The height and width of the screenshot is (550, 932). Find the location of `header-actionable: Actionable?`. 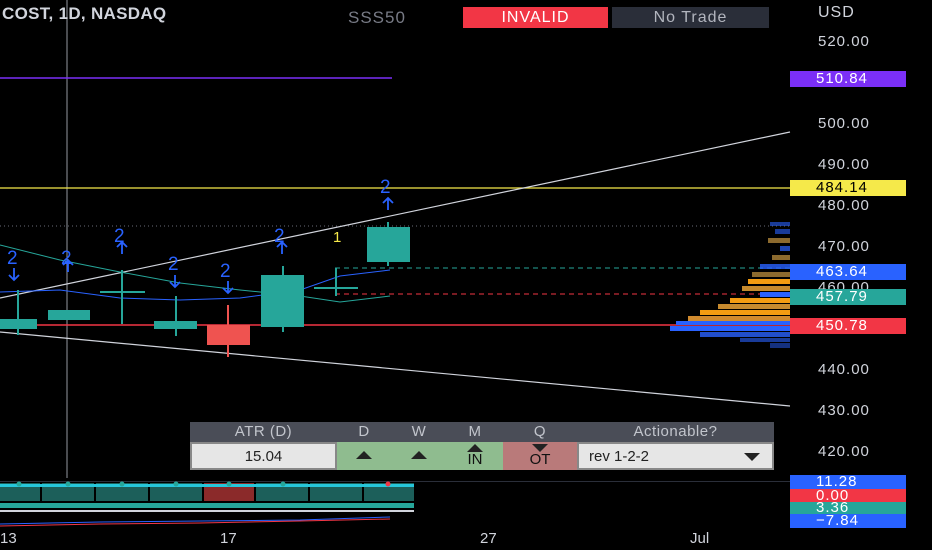

header-actionable: Actionable? is located at coordinates (675, 432).